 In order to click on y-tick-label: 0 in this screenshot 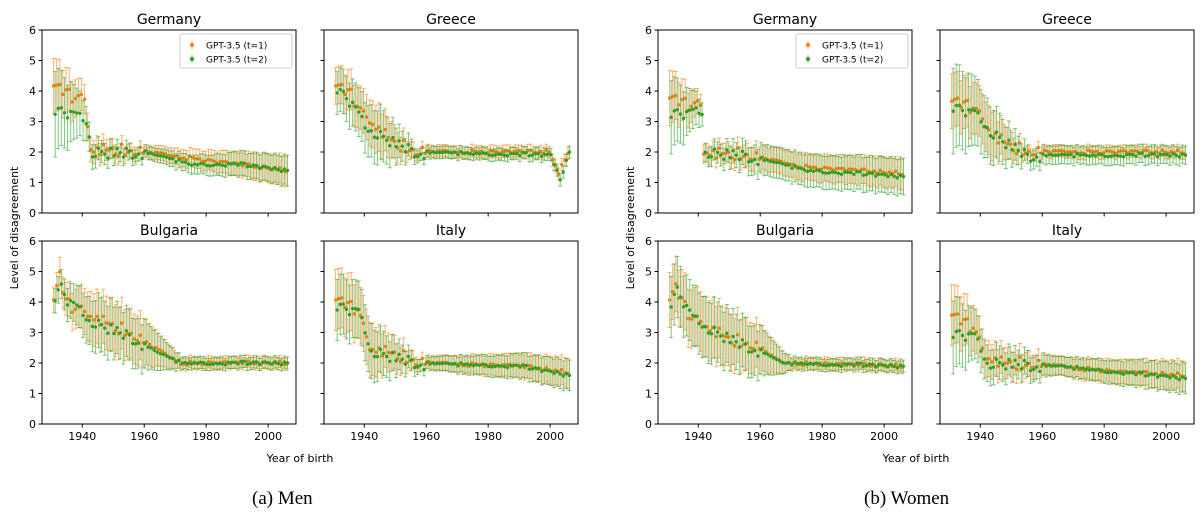, I will do `click(32, 213)`.